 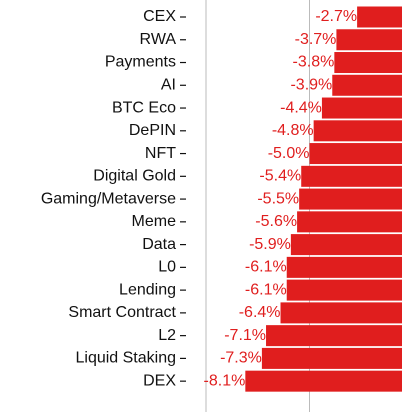 I want to click on value-label: -3.8%, so click(x=314, y=62).